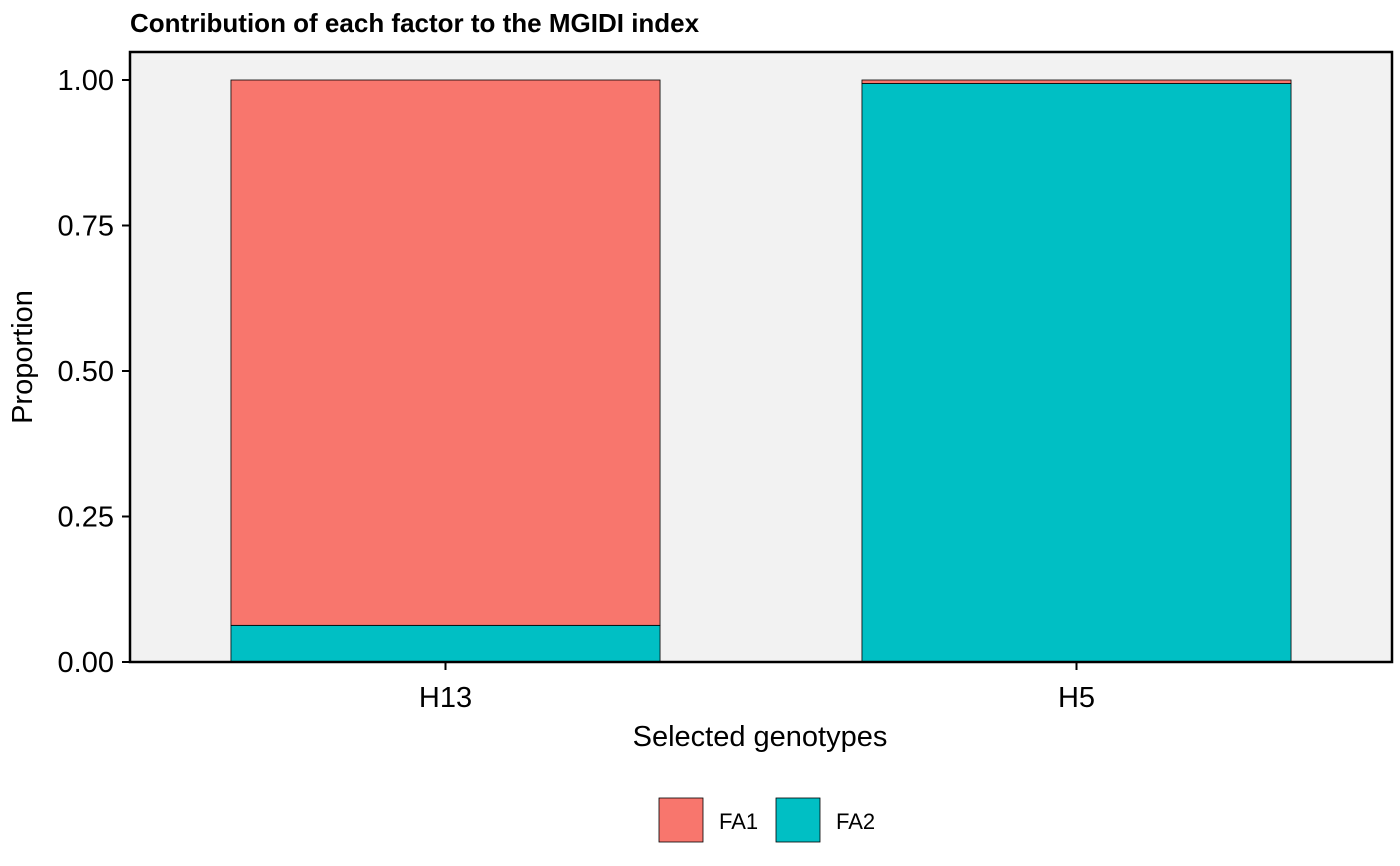 This screenshot has width=1400, height=866. I want to click on y-tick-label: 0.25, so click(86, 518).